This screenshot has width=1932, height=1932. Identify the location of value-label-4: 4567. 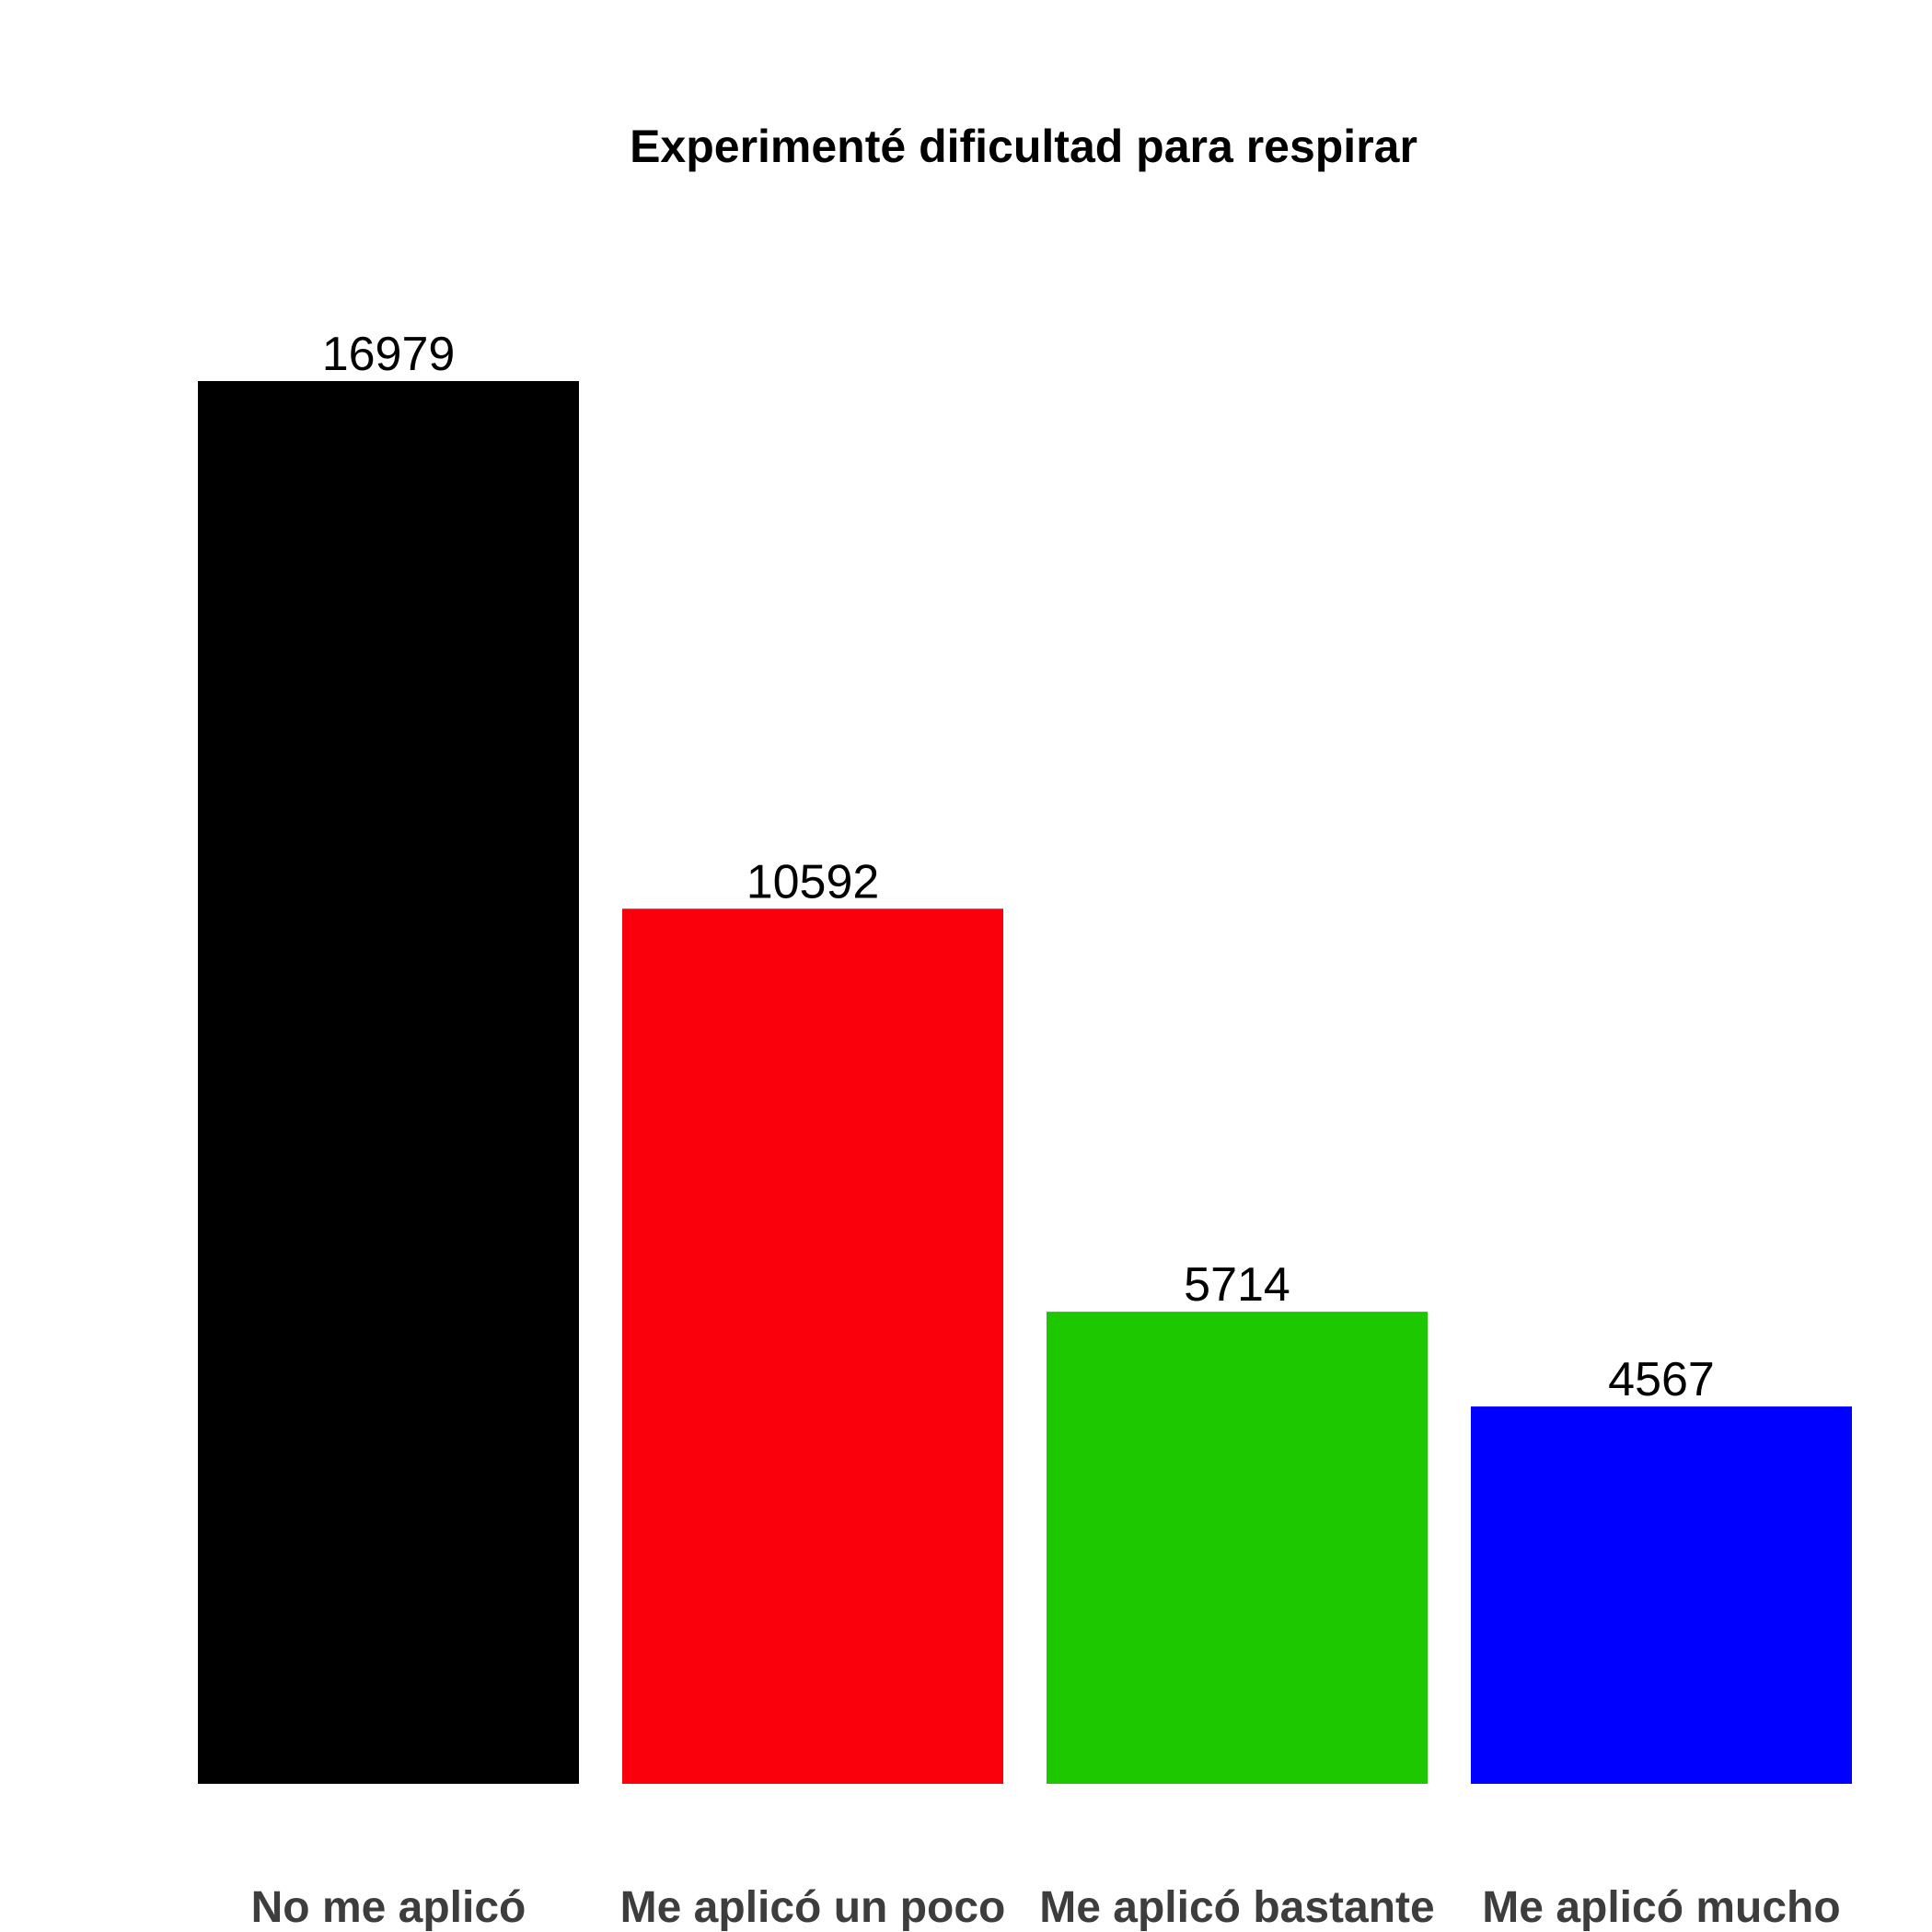
(1662, 1379).